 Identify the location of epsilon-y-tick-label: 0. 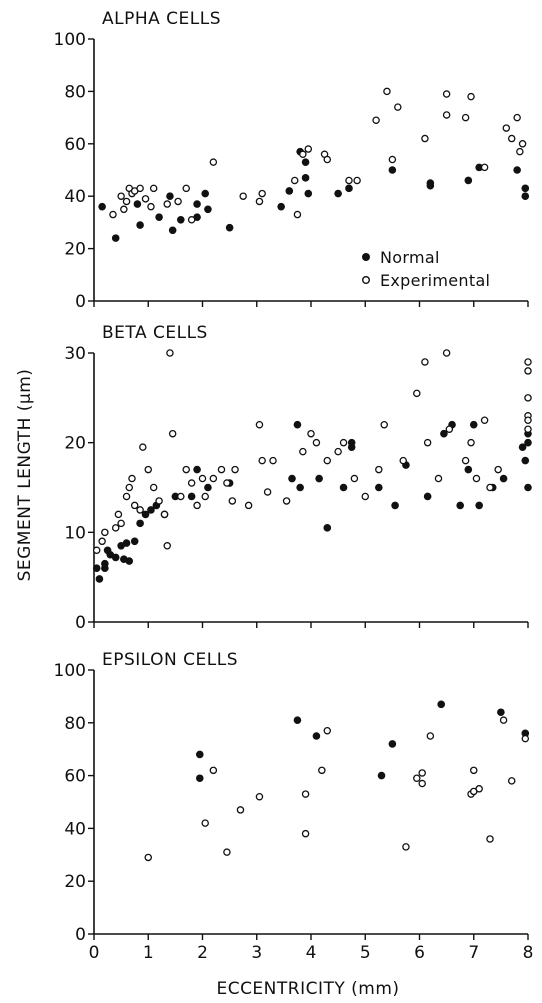
(80, 935).